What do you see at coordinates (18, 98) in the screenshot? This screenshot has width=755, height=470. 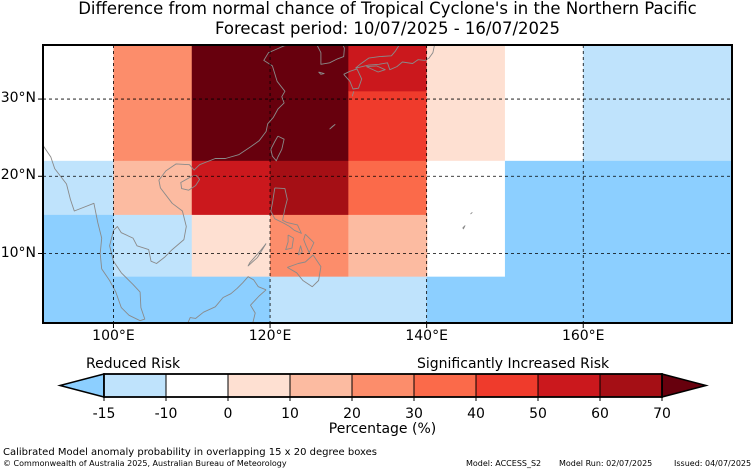 I see `lat-tick-label: 30°N` at bounding box center [18, 98].